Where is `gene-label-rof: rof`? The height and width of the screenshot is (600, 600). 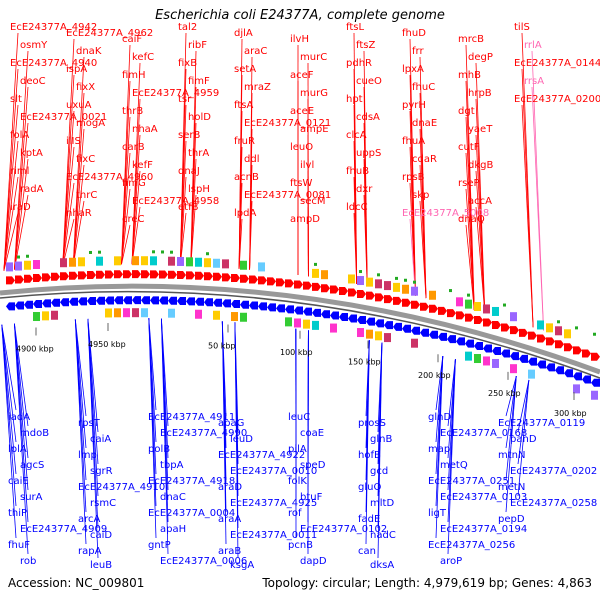
gene-label-rof: rof is located at coordinates (295, 513).